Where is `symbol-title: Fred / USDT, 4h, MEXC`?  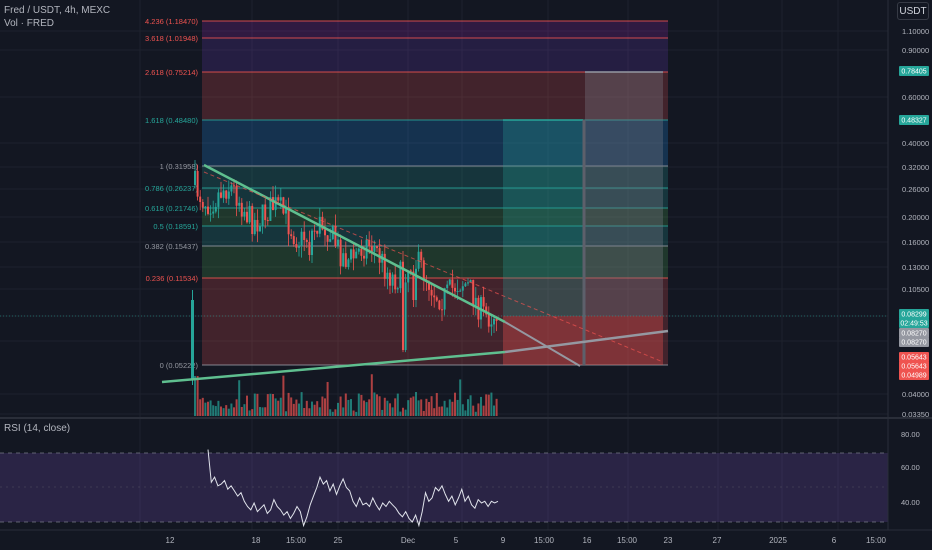
symbol-title: Fred / USDT, 4h, MEXC is located at coordinates (57, 10).